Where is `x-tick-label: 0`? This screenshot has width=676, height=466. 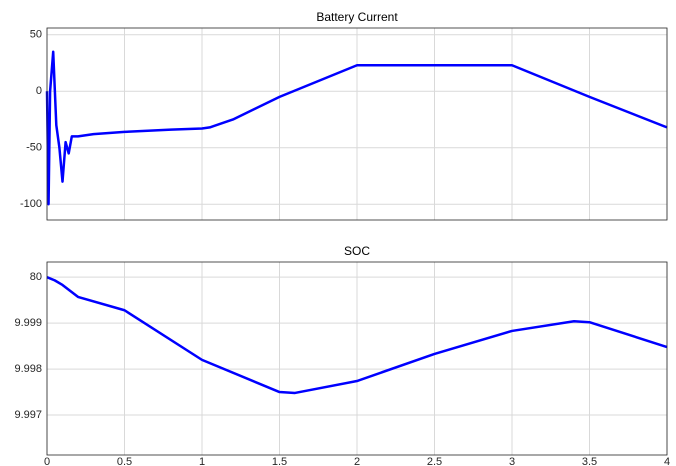
x-tick-label: 0 is located at coordinates (47, 461).